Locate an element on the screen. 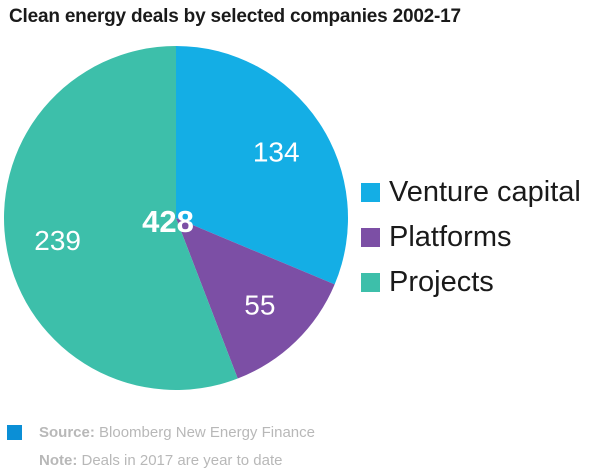 Image resolution: width=600 pixels, height=474 pixels. source-text: Bloomberg New Energy Finance is located at coordinates (204, 432).